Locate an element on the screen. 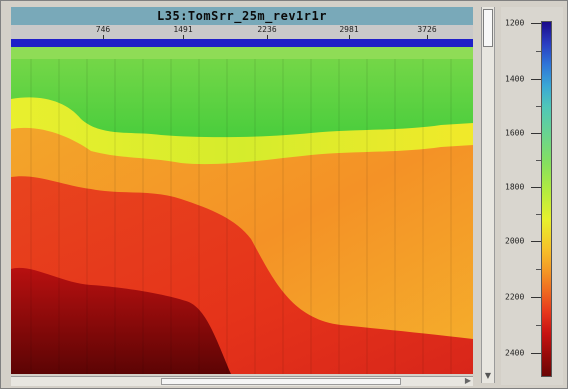  x-tick-label: 746 is located at coordinates (103, 29).